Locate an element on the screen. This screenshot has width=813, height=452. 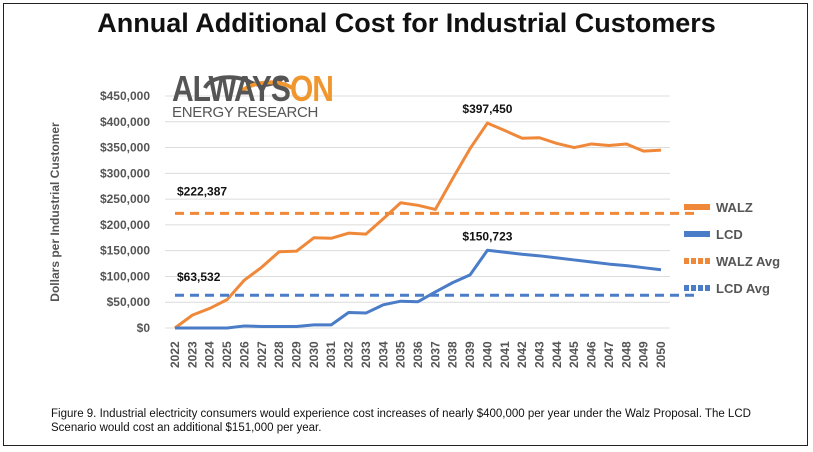
y-tick-label: $0 is located at coordinates (144, 328).